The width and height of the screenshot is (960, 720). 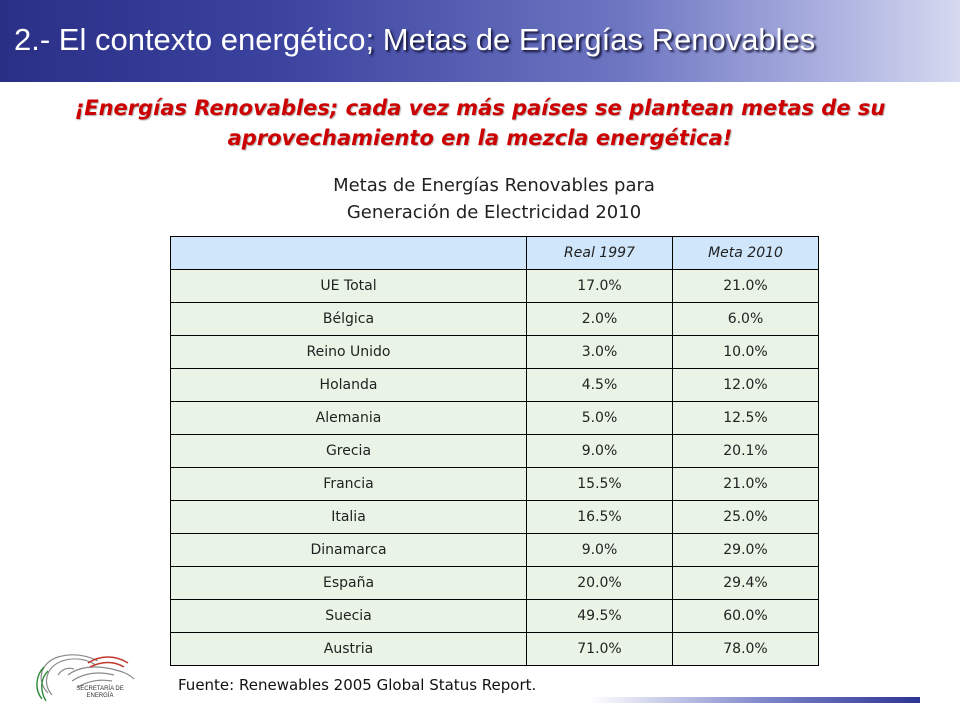 I want to click on table-row: España 20.0% 29.4%, so click(x=494, y=583).